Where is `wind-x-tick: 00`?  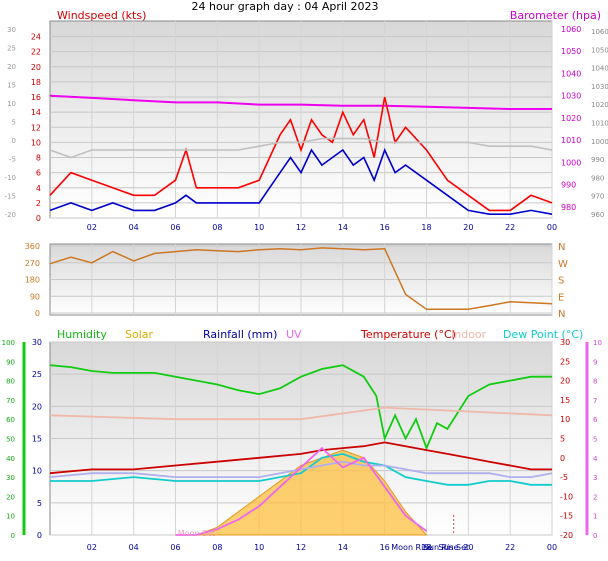 wind-x-tick: 00 is located at coordinates (552, 227).